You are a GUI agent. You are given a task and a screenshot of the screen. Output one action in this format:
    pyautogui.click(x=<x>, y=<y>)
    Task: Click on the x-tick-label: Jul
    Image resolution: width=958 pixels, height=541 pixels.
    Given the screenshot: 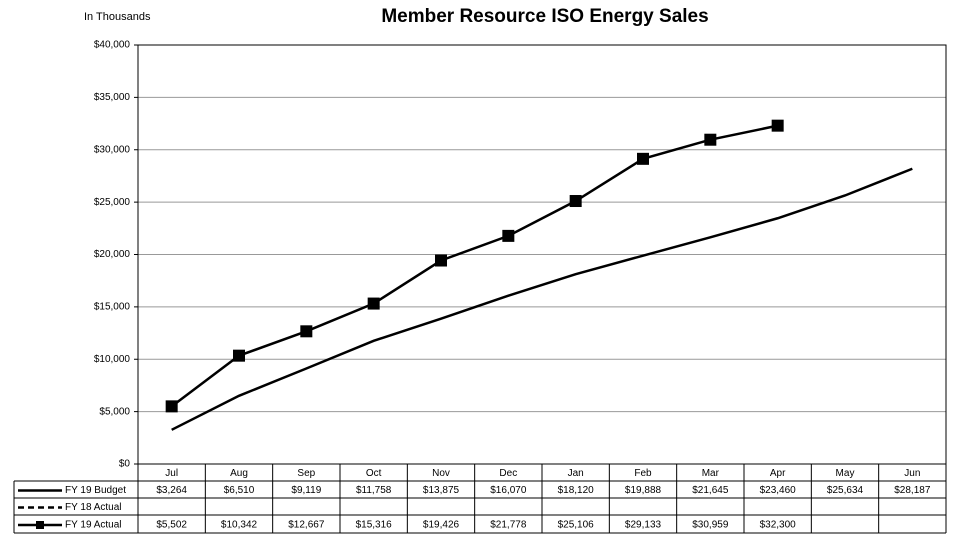 What is the action you would take?
    pyautogui.click(x=171, y=473)
    